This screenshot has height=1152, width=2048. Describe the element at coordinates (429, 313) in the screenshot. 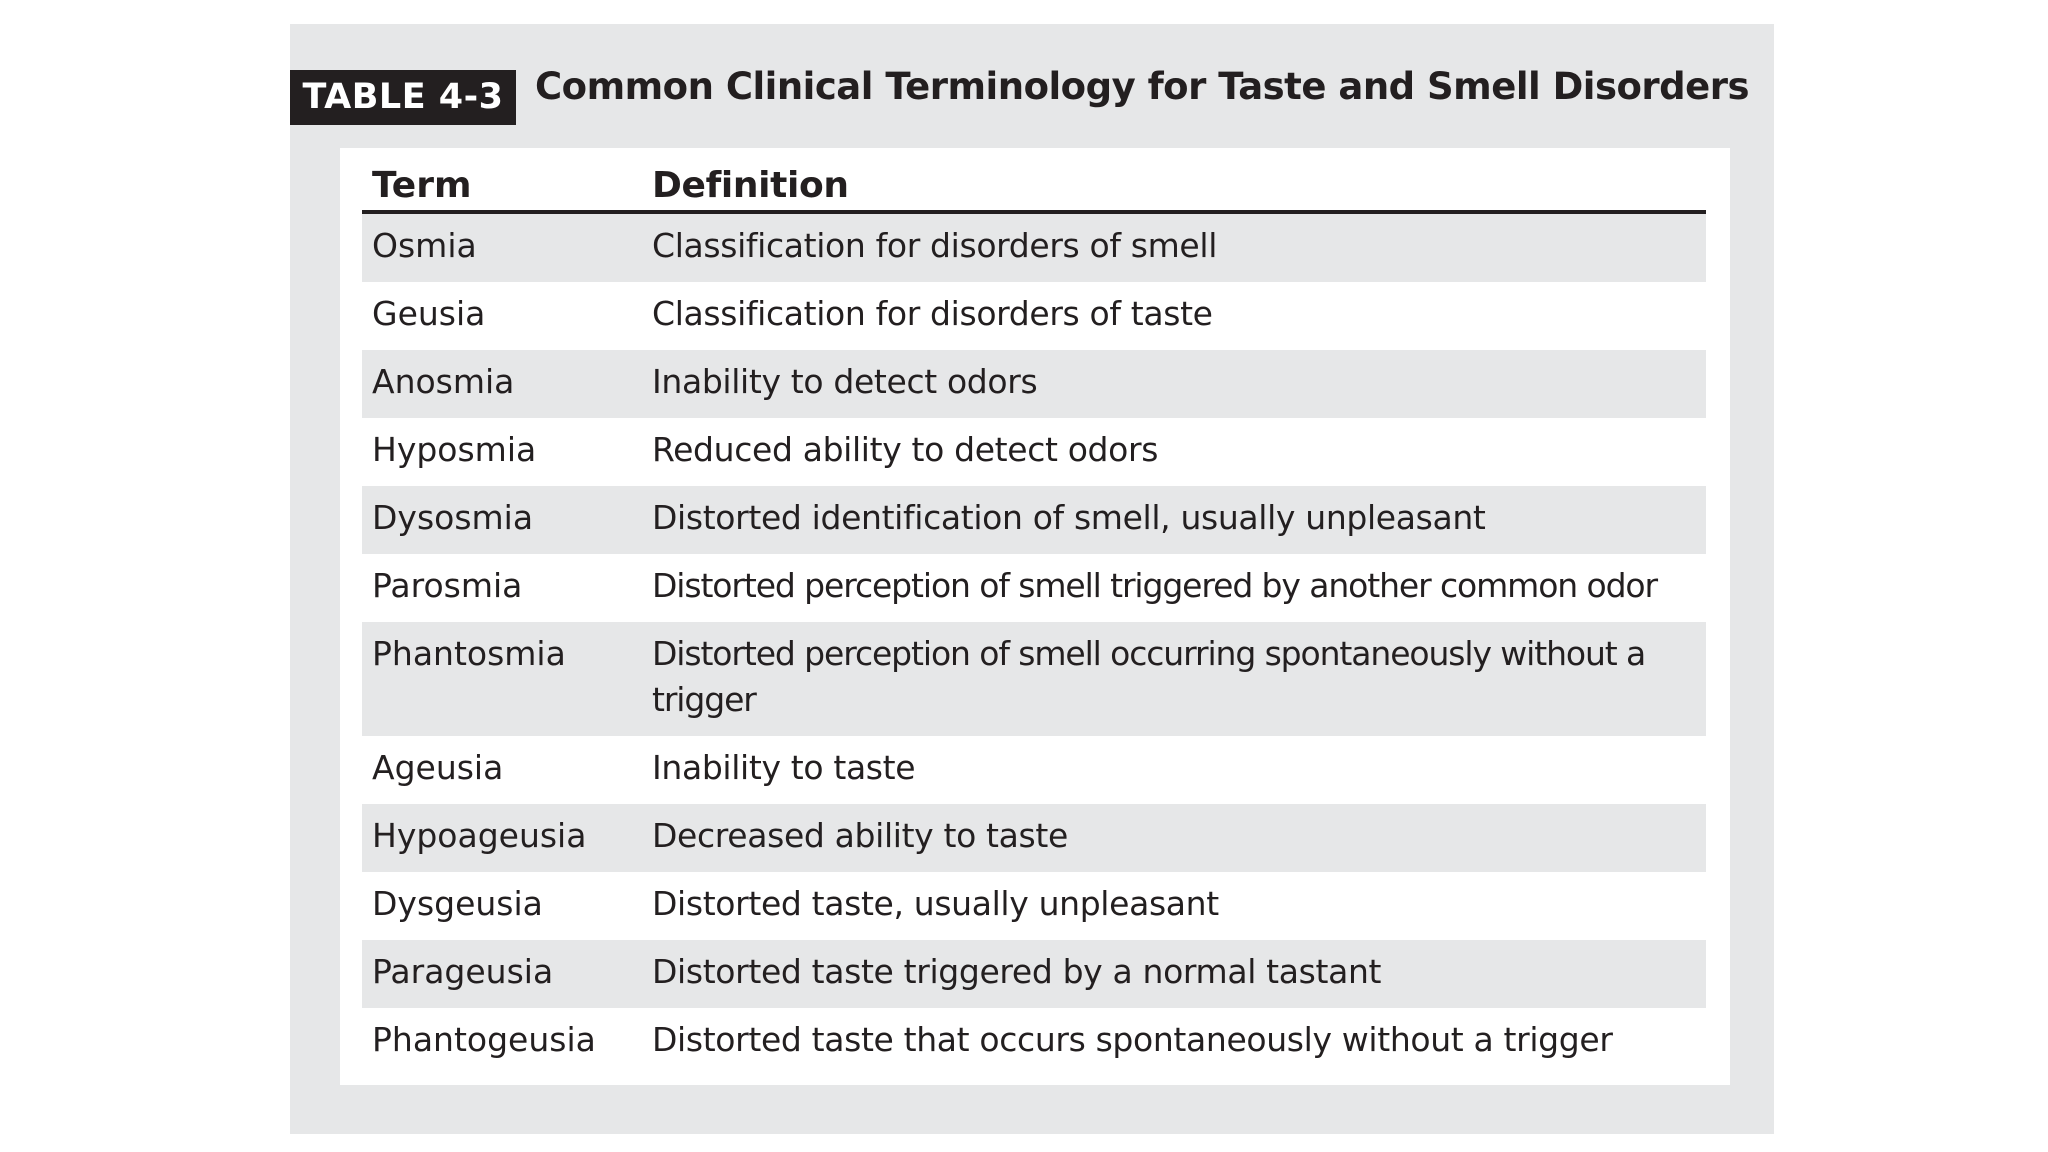

I see `term-cell: Geusia` at that location.